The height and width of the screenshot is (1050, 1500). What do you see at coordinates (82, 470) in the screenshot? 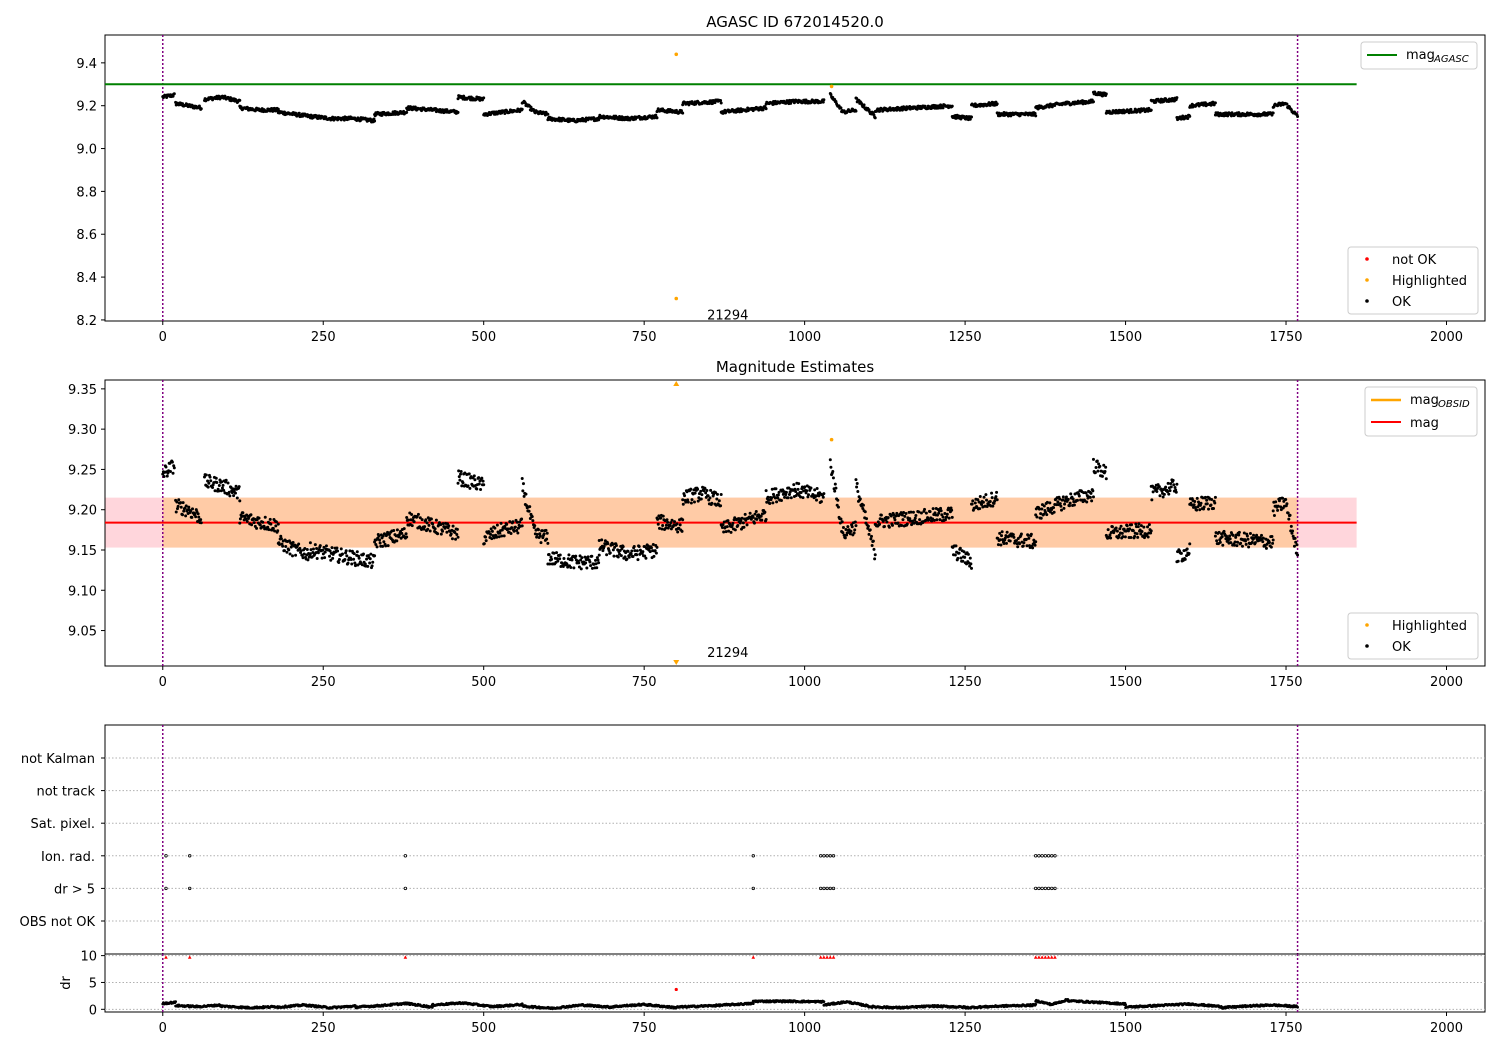
I see `magest-y-tick-label: 9.25` at bounding box center [82, 470].